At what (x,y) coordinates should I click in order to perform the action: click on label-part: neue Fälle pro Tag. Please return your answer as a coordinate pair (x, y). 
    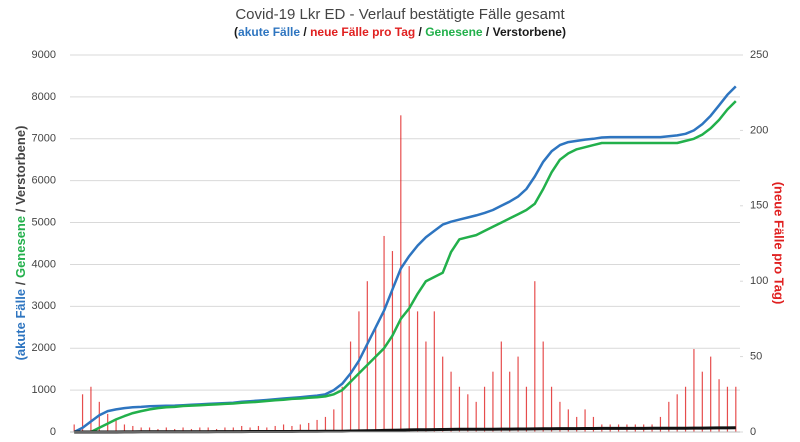
    Looking at the image, I should click on (362, 32).